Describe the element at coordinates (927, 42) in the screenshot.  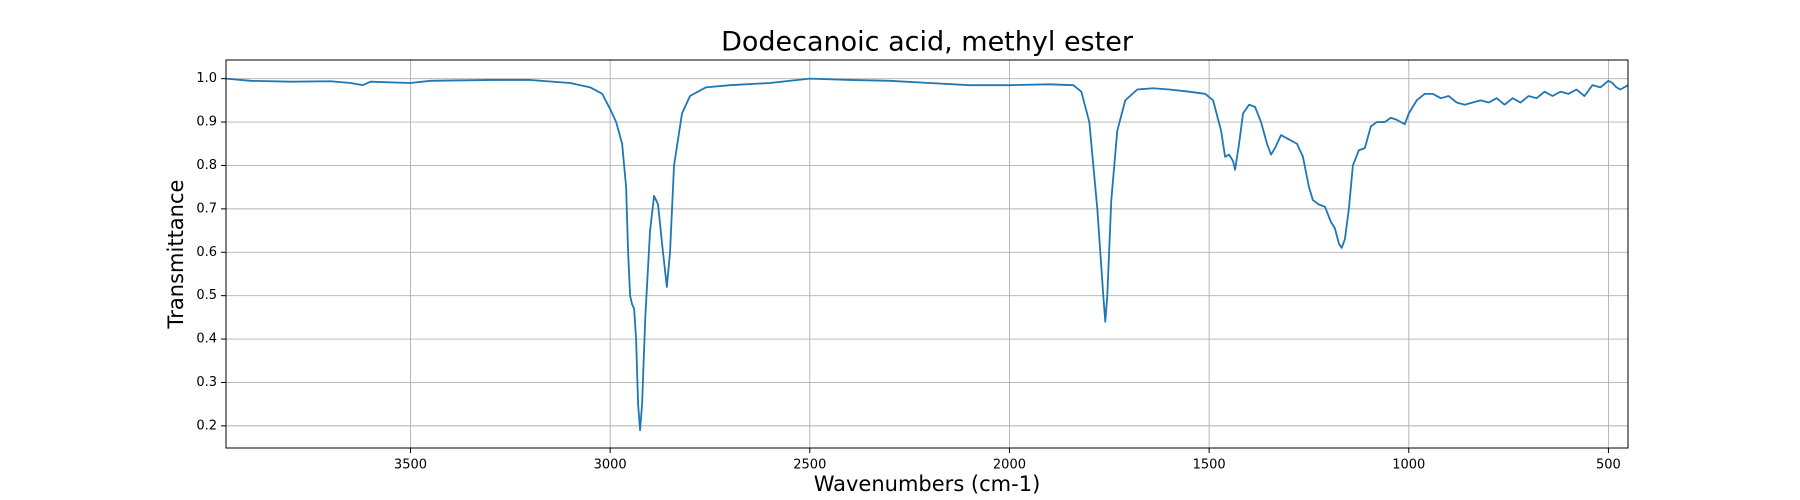
I see `chart-title: Dodecanoic acid, methyl ester` at that location.